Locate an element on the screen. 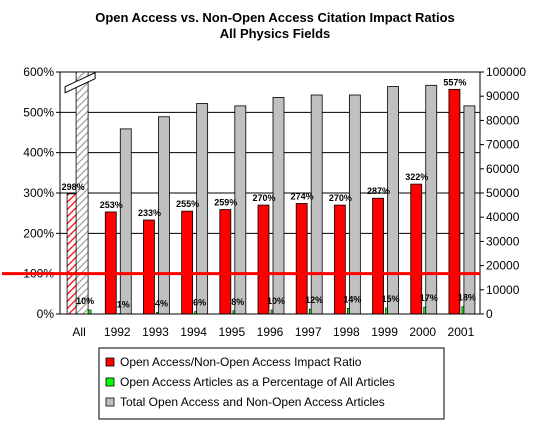 The image size is (541, 428). y-left-tick-label: 300% is located at coordinates (38, 193).